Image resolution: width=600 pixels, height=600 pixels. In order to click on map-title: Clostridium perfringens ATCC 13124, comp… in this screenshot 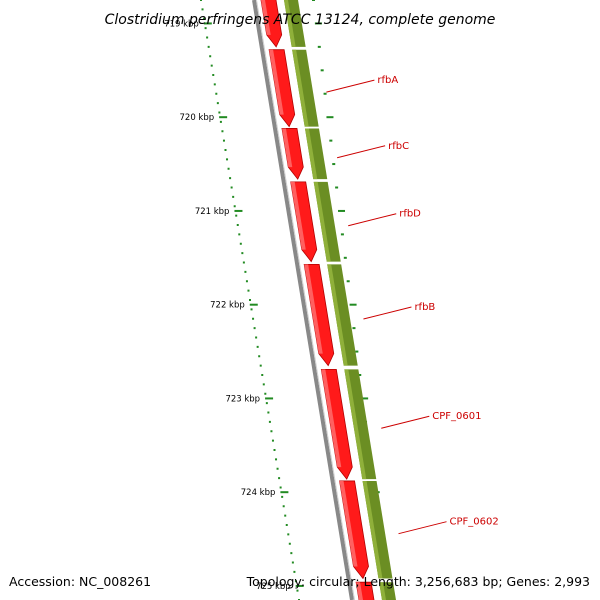, I will do `click(300, 20)`.